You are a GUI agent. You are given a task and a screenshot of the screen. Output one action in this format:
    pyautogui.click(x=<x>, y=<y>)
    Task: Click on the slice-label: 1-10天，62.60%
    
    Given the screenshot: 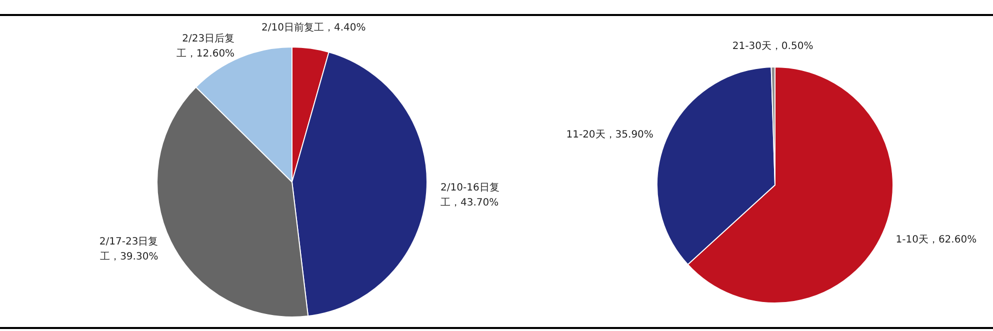 What is the action you would take?
    pyautogui.click(x=936, y=240)
    